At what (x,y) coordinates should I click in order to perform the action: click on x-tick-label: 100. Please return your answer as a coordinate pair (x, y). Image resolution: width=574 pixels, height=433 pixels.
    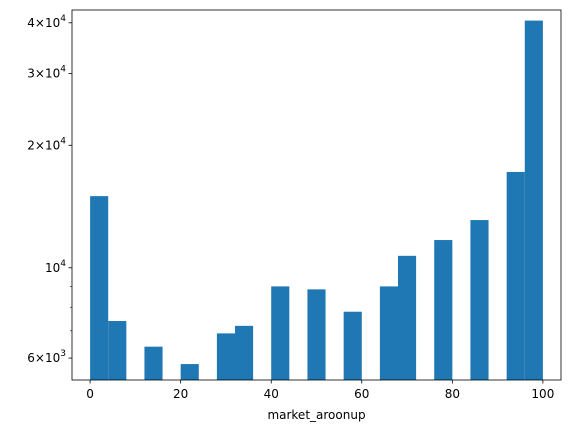
    Looking at the image, I should click on (542, 394).